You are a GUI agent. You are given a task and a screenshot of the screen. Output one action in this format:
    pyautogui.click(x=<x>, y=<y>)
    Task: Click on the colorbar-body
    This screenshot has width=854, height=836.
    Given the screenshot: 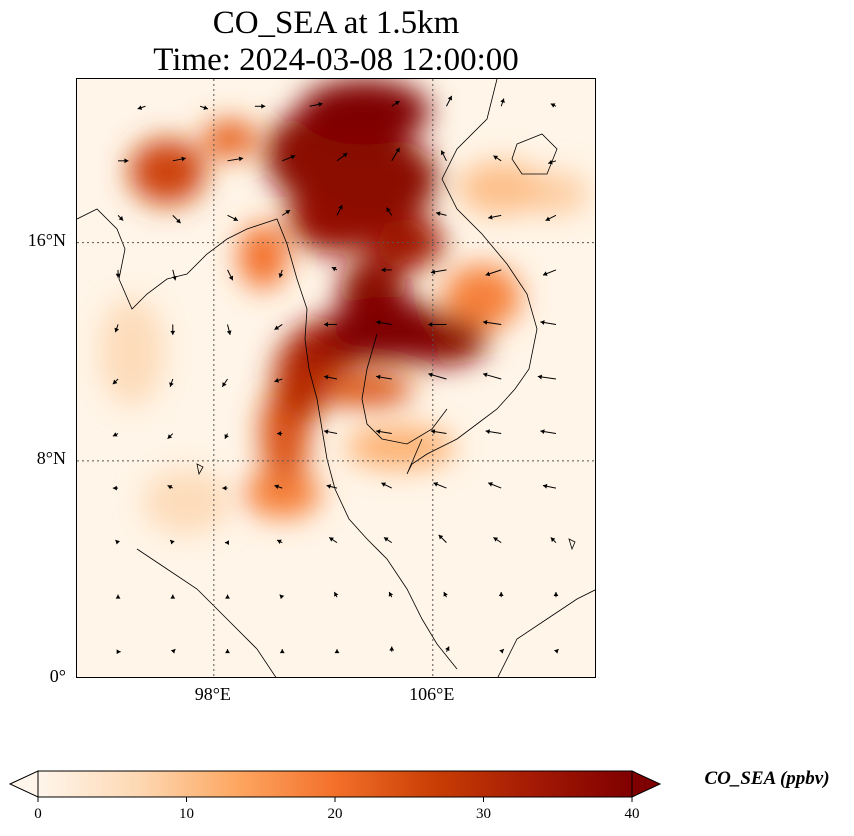 What is the action you would take?
    pyautogui.click(x=335, y=784)
    